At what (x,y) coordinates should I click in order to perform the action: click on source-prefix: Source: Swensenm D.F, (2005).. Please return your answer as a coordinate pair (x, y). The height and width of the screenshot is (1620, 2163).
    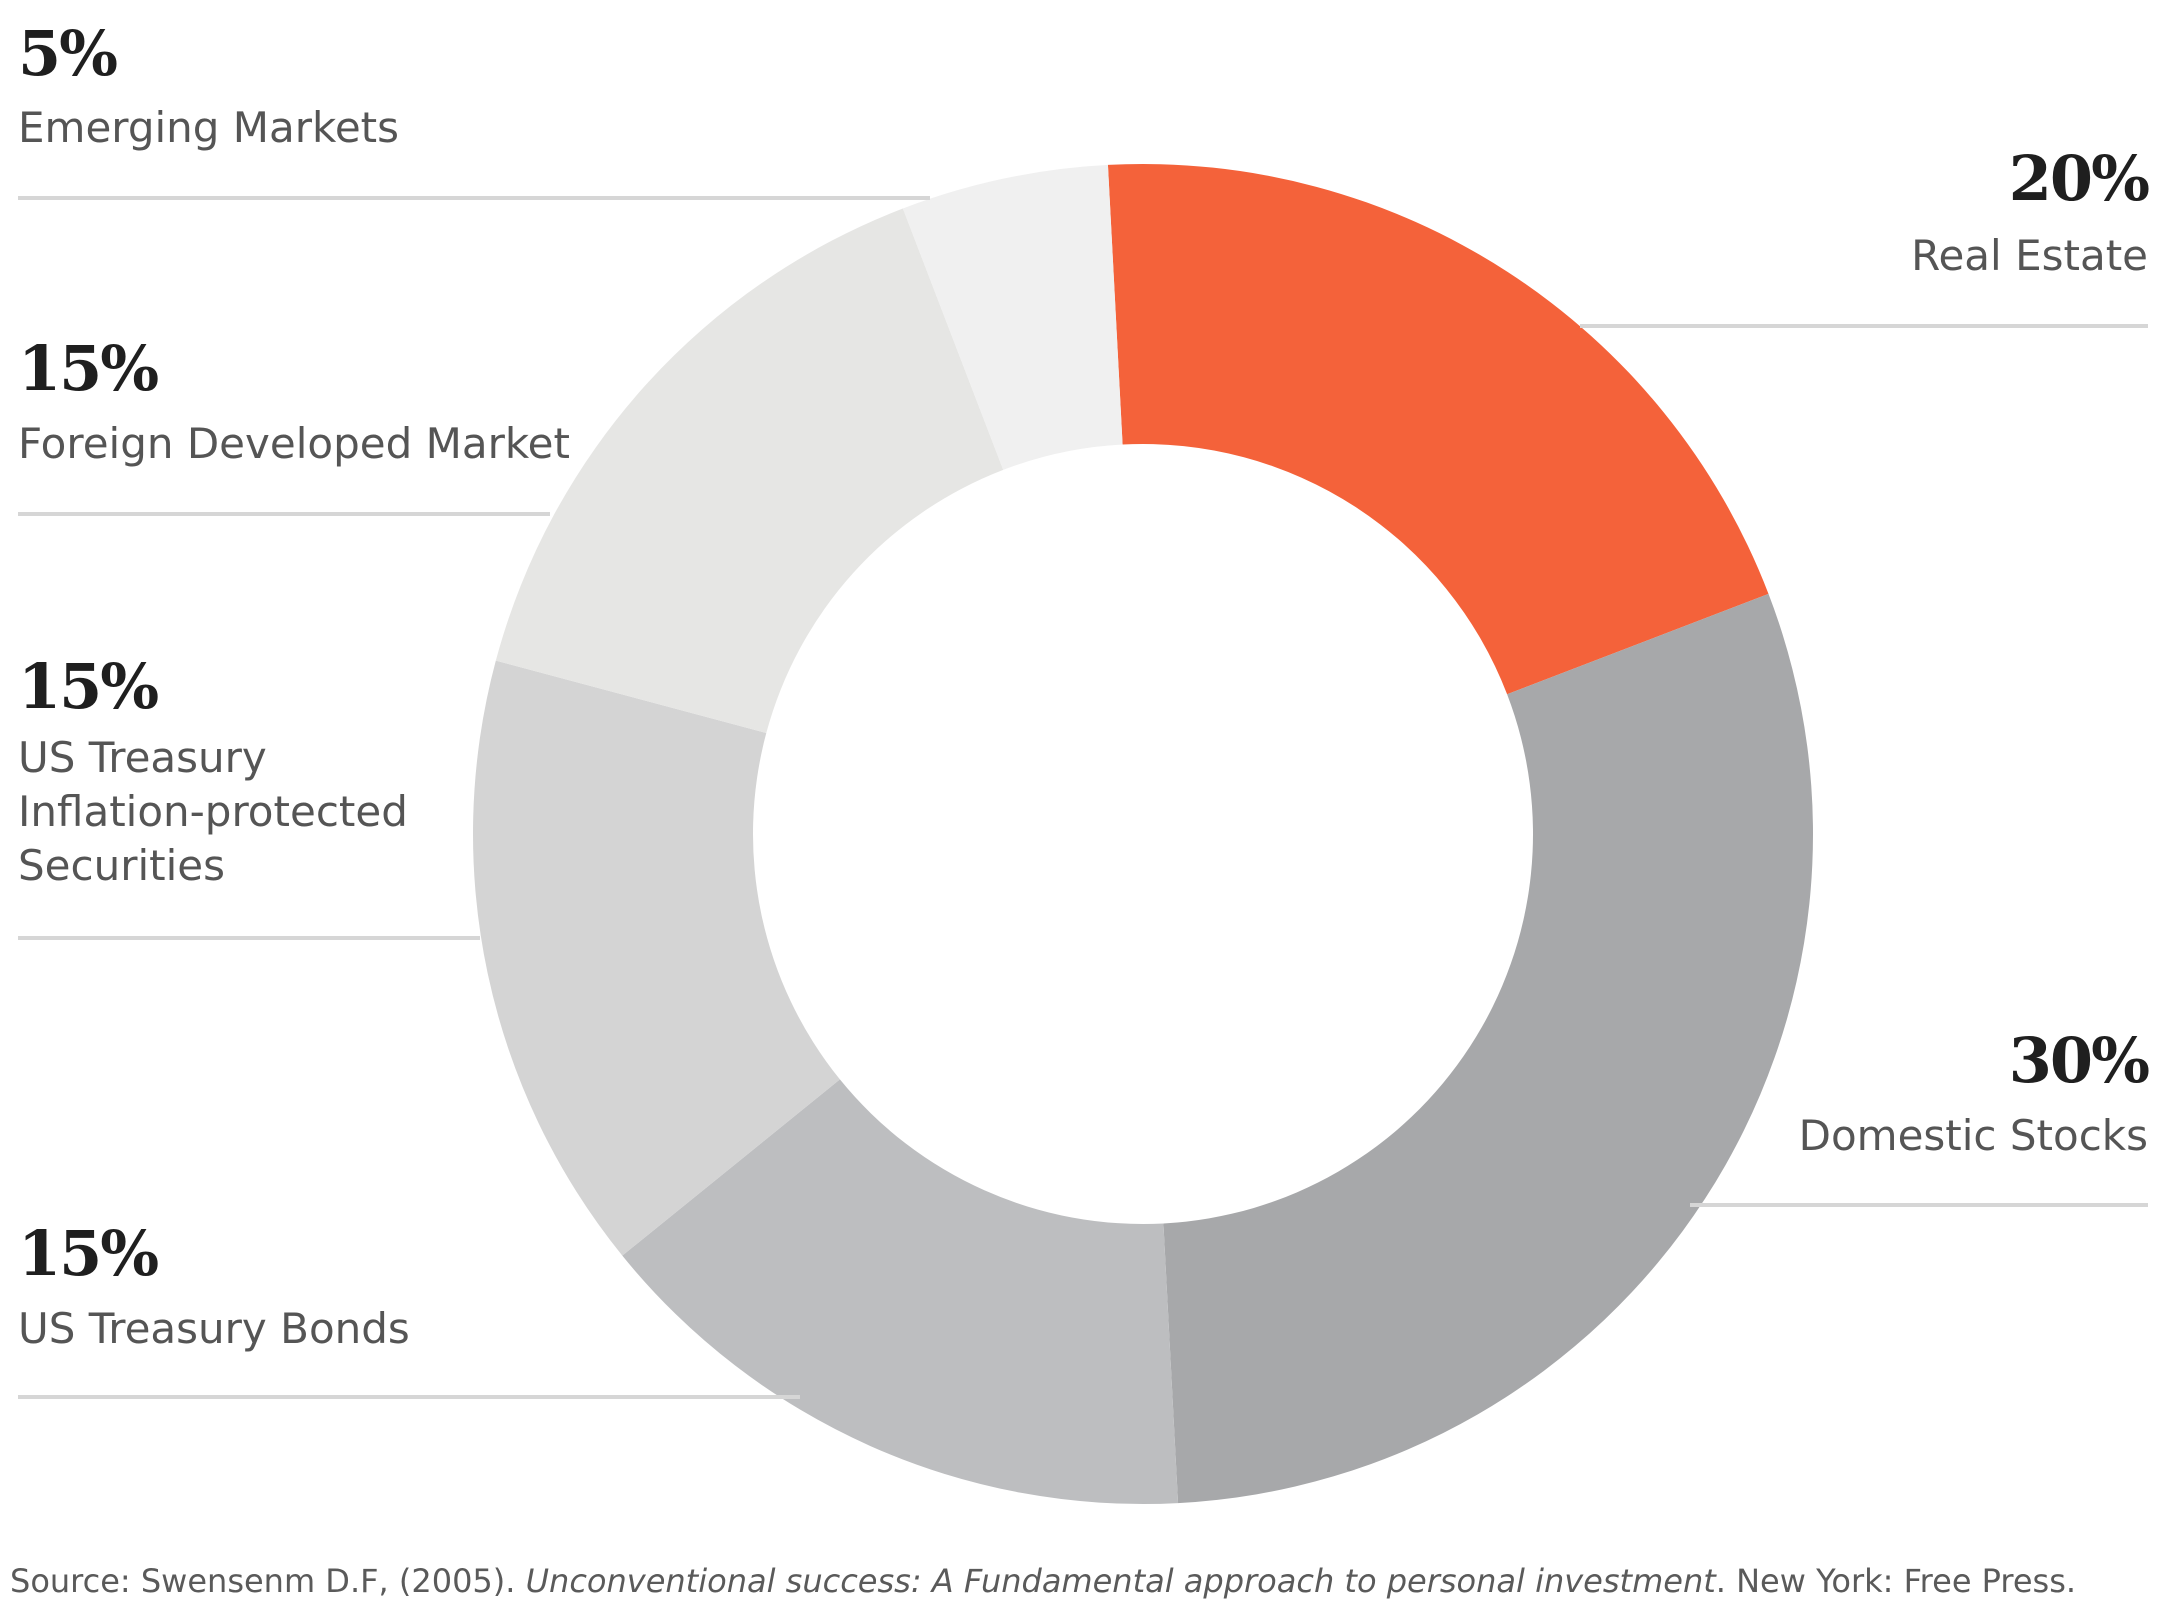
    Looking at the image, I should click on (268, 1581).